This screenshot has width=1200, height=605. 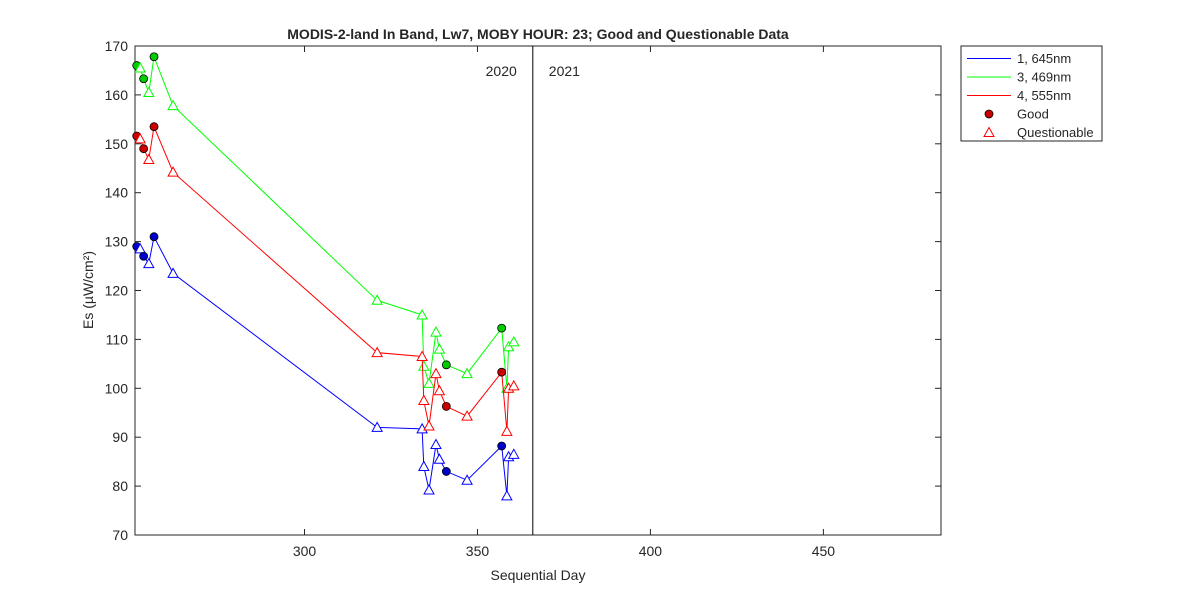 What do you see at coordinates (305, 551) in the screenshot?
I see `x-tick-label: 300` at bounding box center [305, 551].